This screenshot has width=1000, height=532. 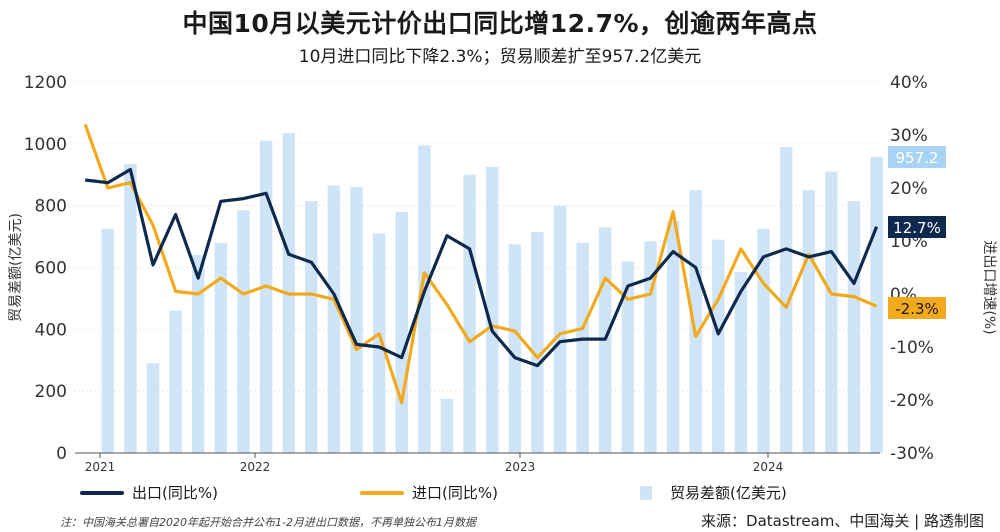 I want to click on right-tick-label: 30%, so click(x=909, y=136).